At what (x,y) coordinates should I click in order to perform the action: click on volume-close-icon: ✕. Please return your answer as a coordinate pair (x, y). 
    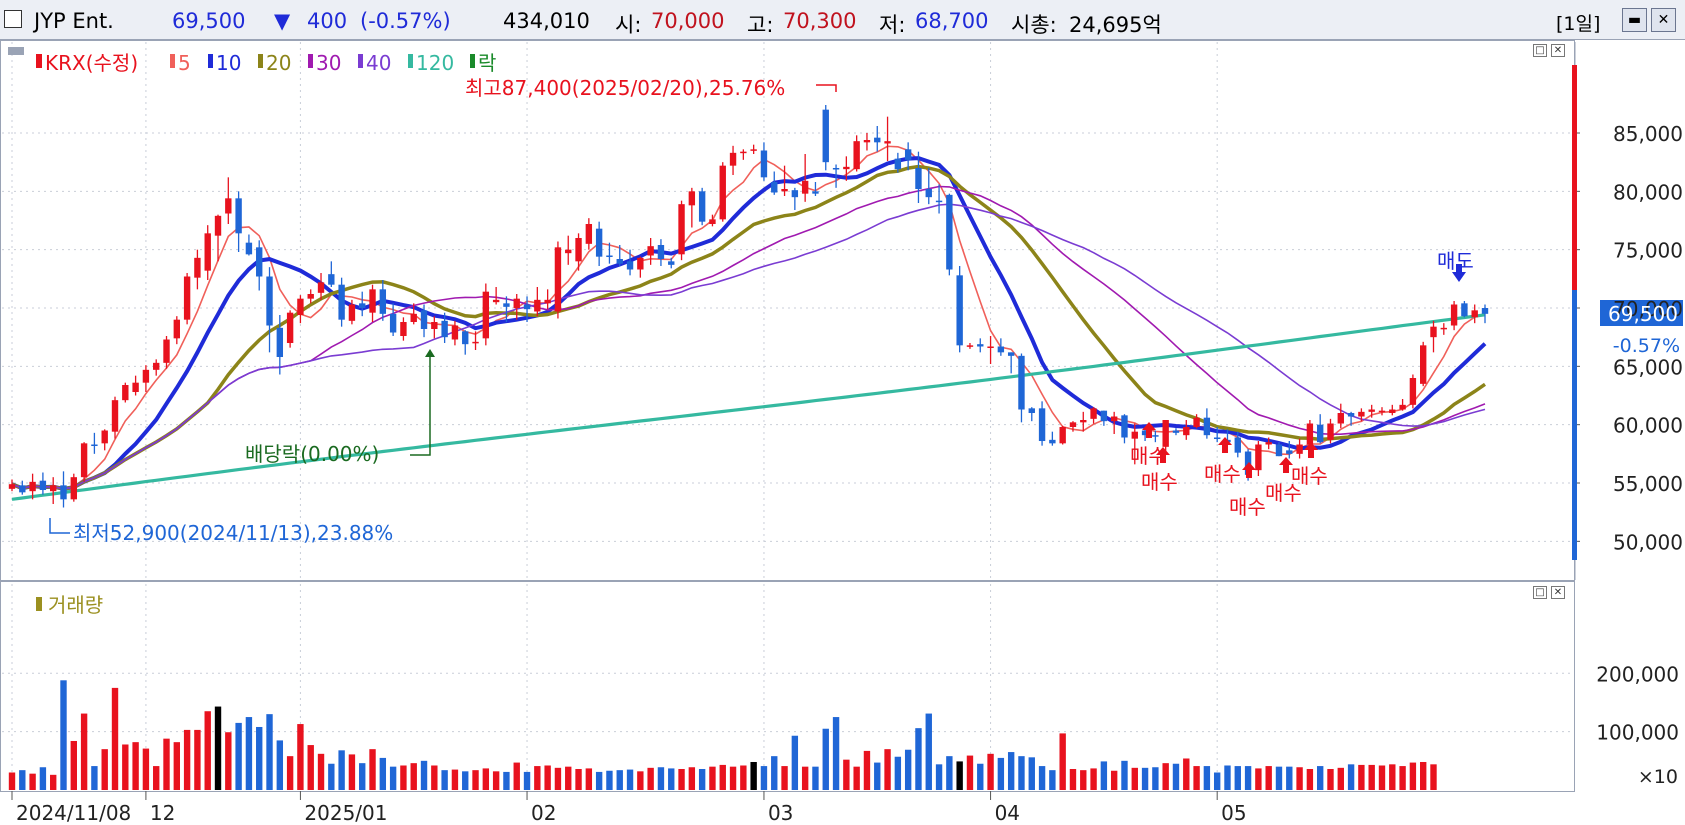
    Looking at the image, I should click on (1558, 592).